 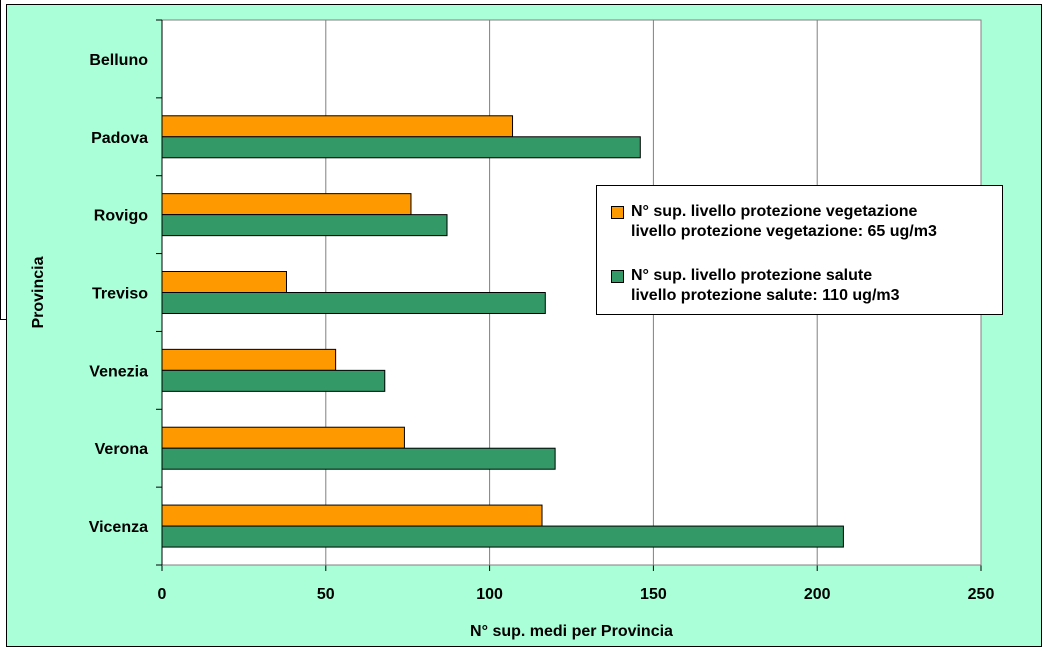 I want to click on y-axis-title: Provincia, so click(x=38, y=292).